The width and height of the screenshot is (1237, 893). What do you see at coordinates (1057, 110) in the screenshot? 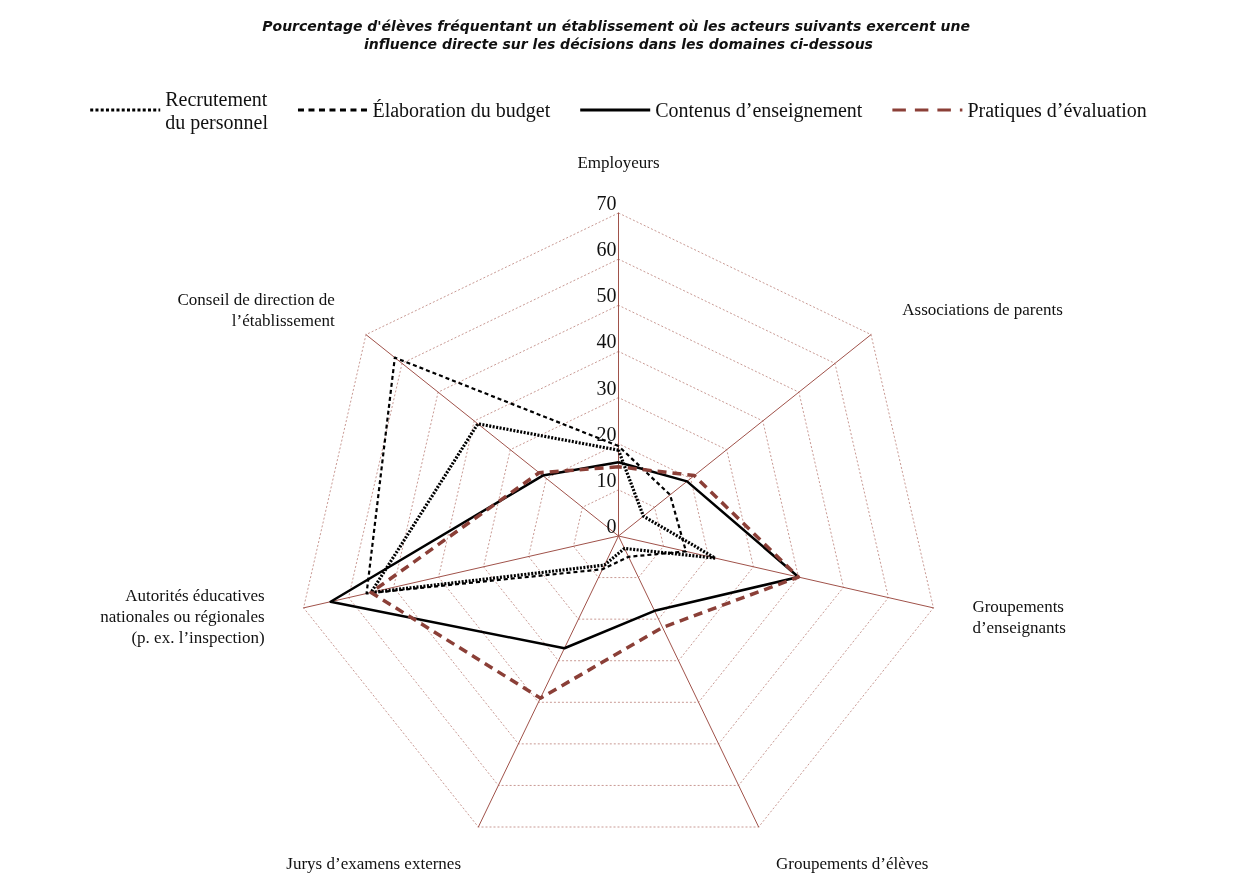
I see `legend-label: Pratiques d’évaluation` at bounding box center [1057, 110].